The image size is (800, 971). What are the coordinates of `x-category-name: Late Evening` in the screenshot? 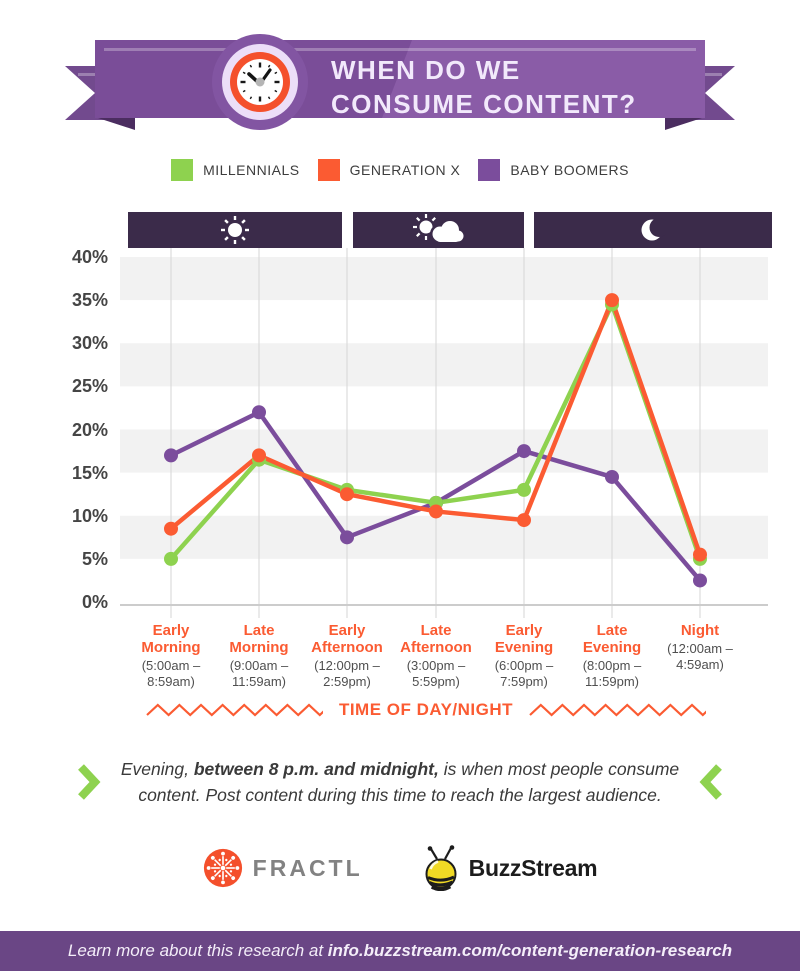 It's located at (612, 639).